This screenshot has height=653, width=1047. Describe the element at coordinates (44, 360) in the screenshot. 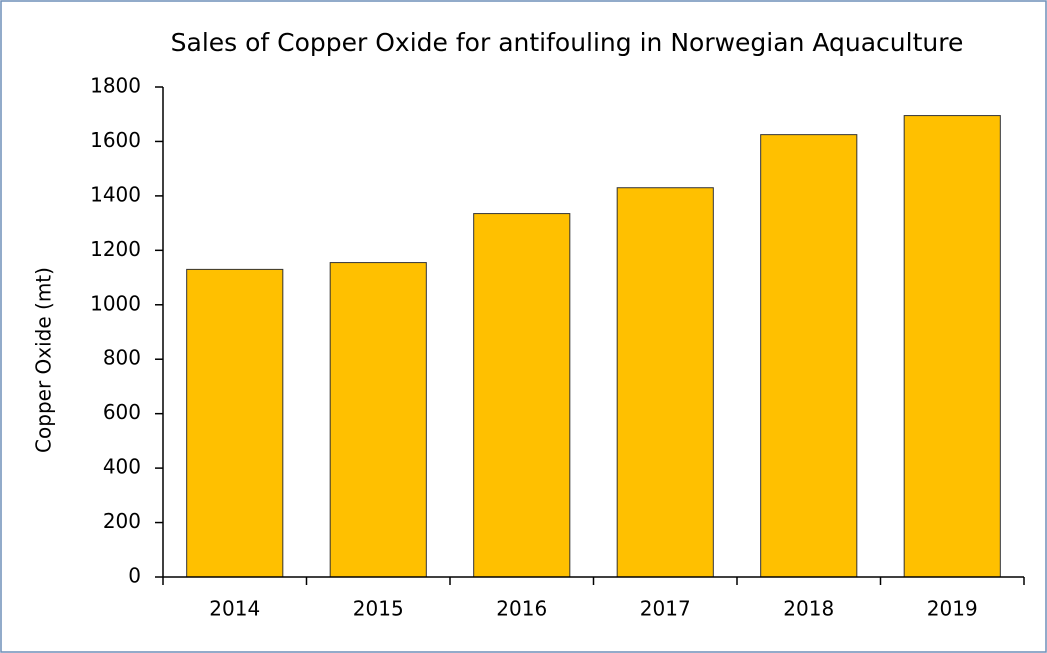

I see `y-axis-label: Copper Oxide (mt)` at that location.